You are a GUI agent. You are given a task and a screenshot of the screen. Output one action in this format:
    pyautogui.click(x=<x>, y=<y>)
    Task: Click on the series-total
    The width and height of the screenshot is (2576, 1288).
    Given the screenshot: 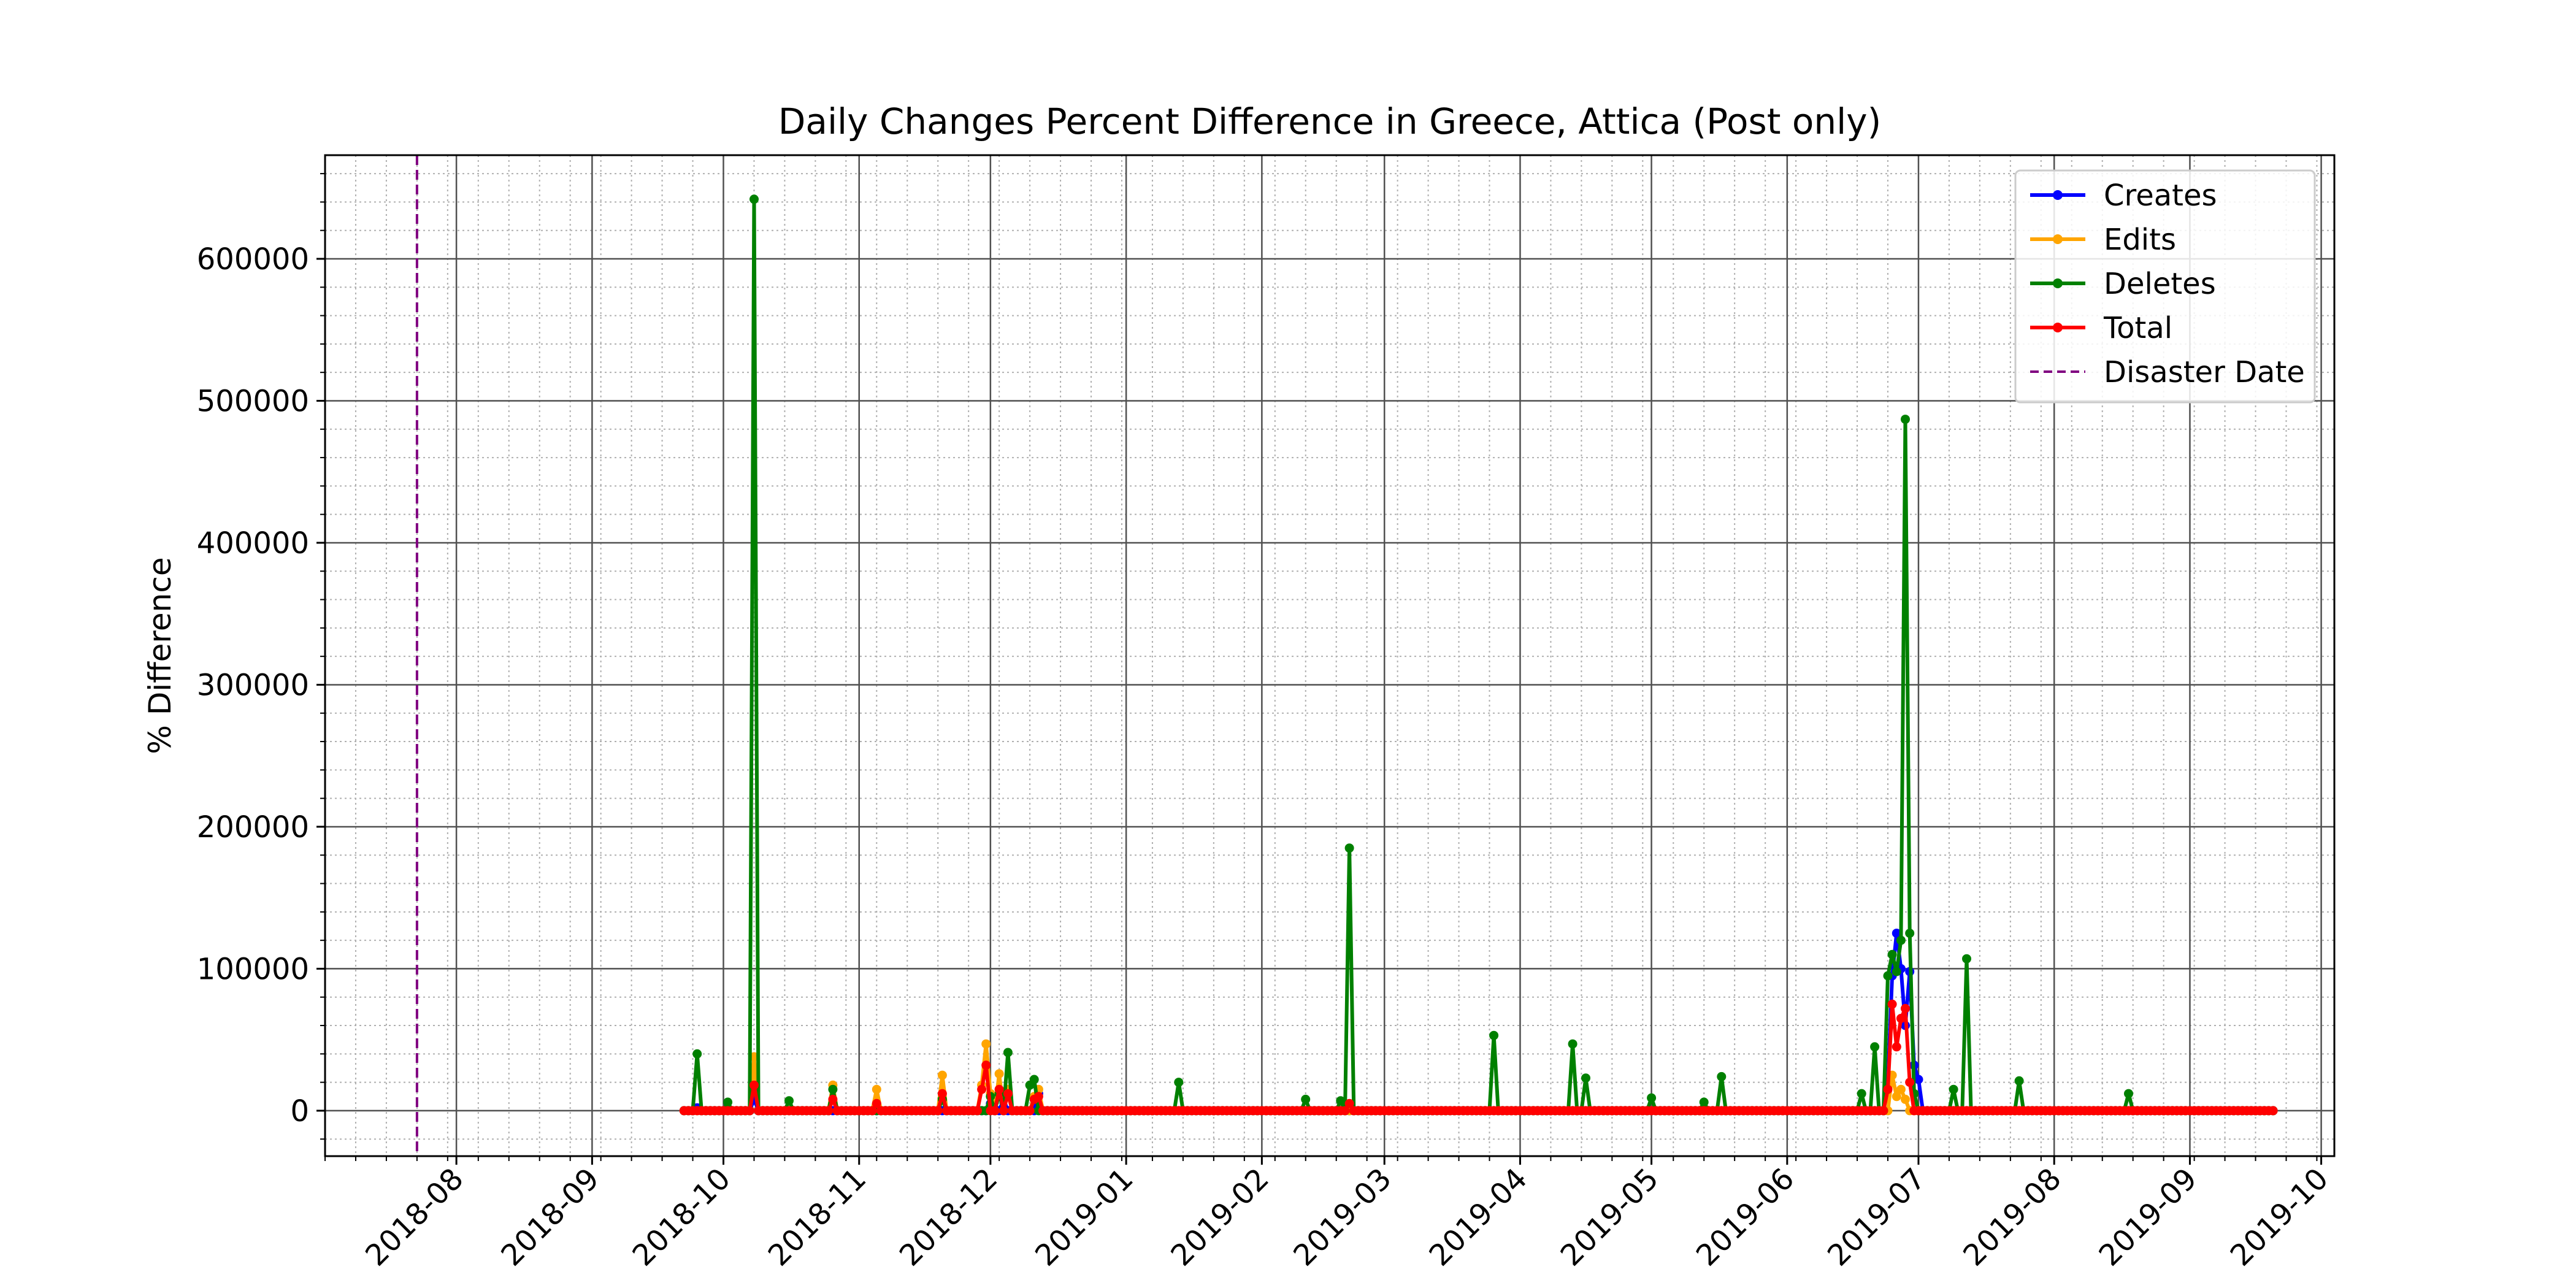 What is the action you would take?
    pyautogui.click(x=1478, y=1057)
    